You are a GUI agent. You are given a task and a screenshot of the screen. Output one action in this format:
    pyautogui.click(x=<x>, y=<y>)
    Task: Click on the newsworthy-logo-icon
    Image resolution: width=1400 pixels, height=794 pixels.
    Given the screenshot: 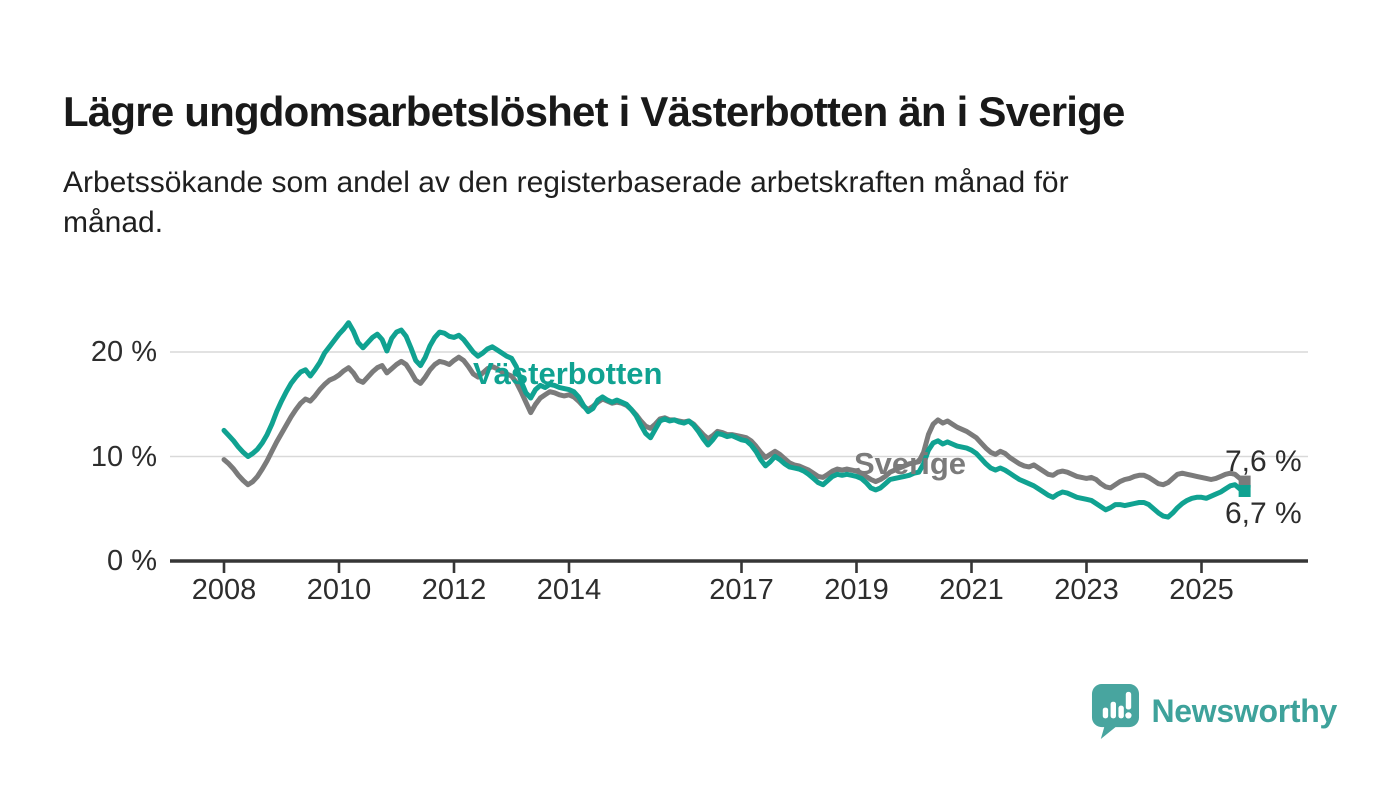 What is the action you would take?
    pyautogui.click(x=1115, y=711)
    